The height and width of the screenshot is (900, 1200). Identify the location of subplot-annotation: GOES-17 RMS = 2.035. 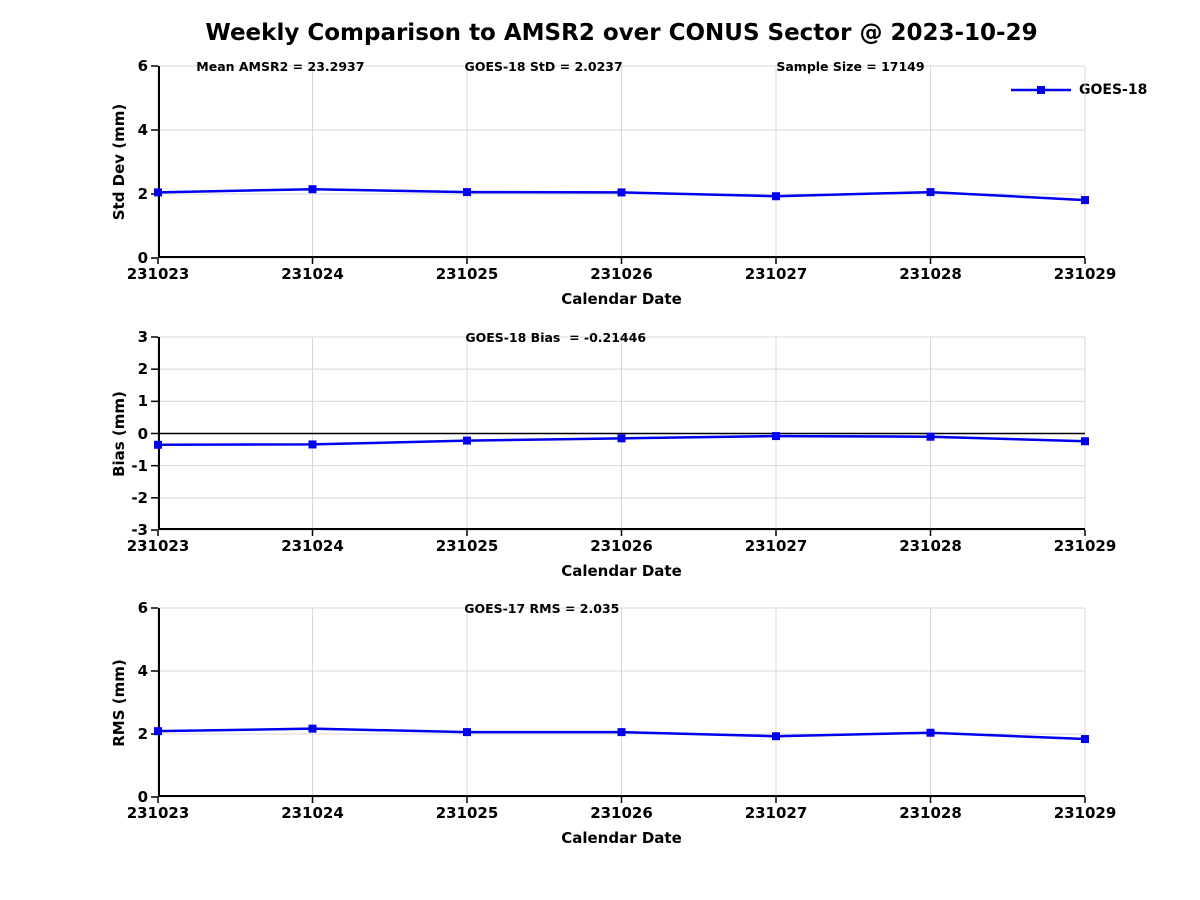
(542, 608).